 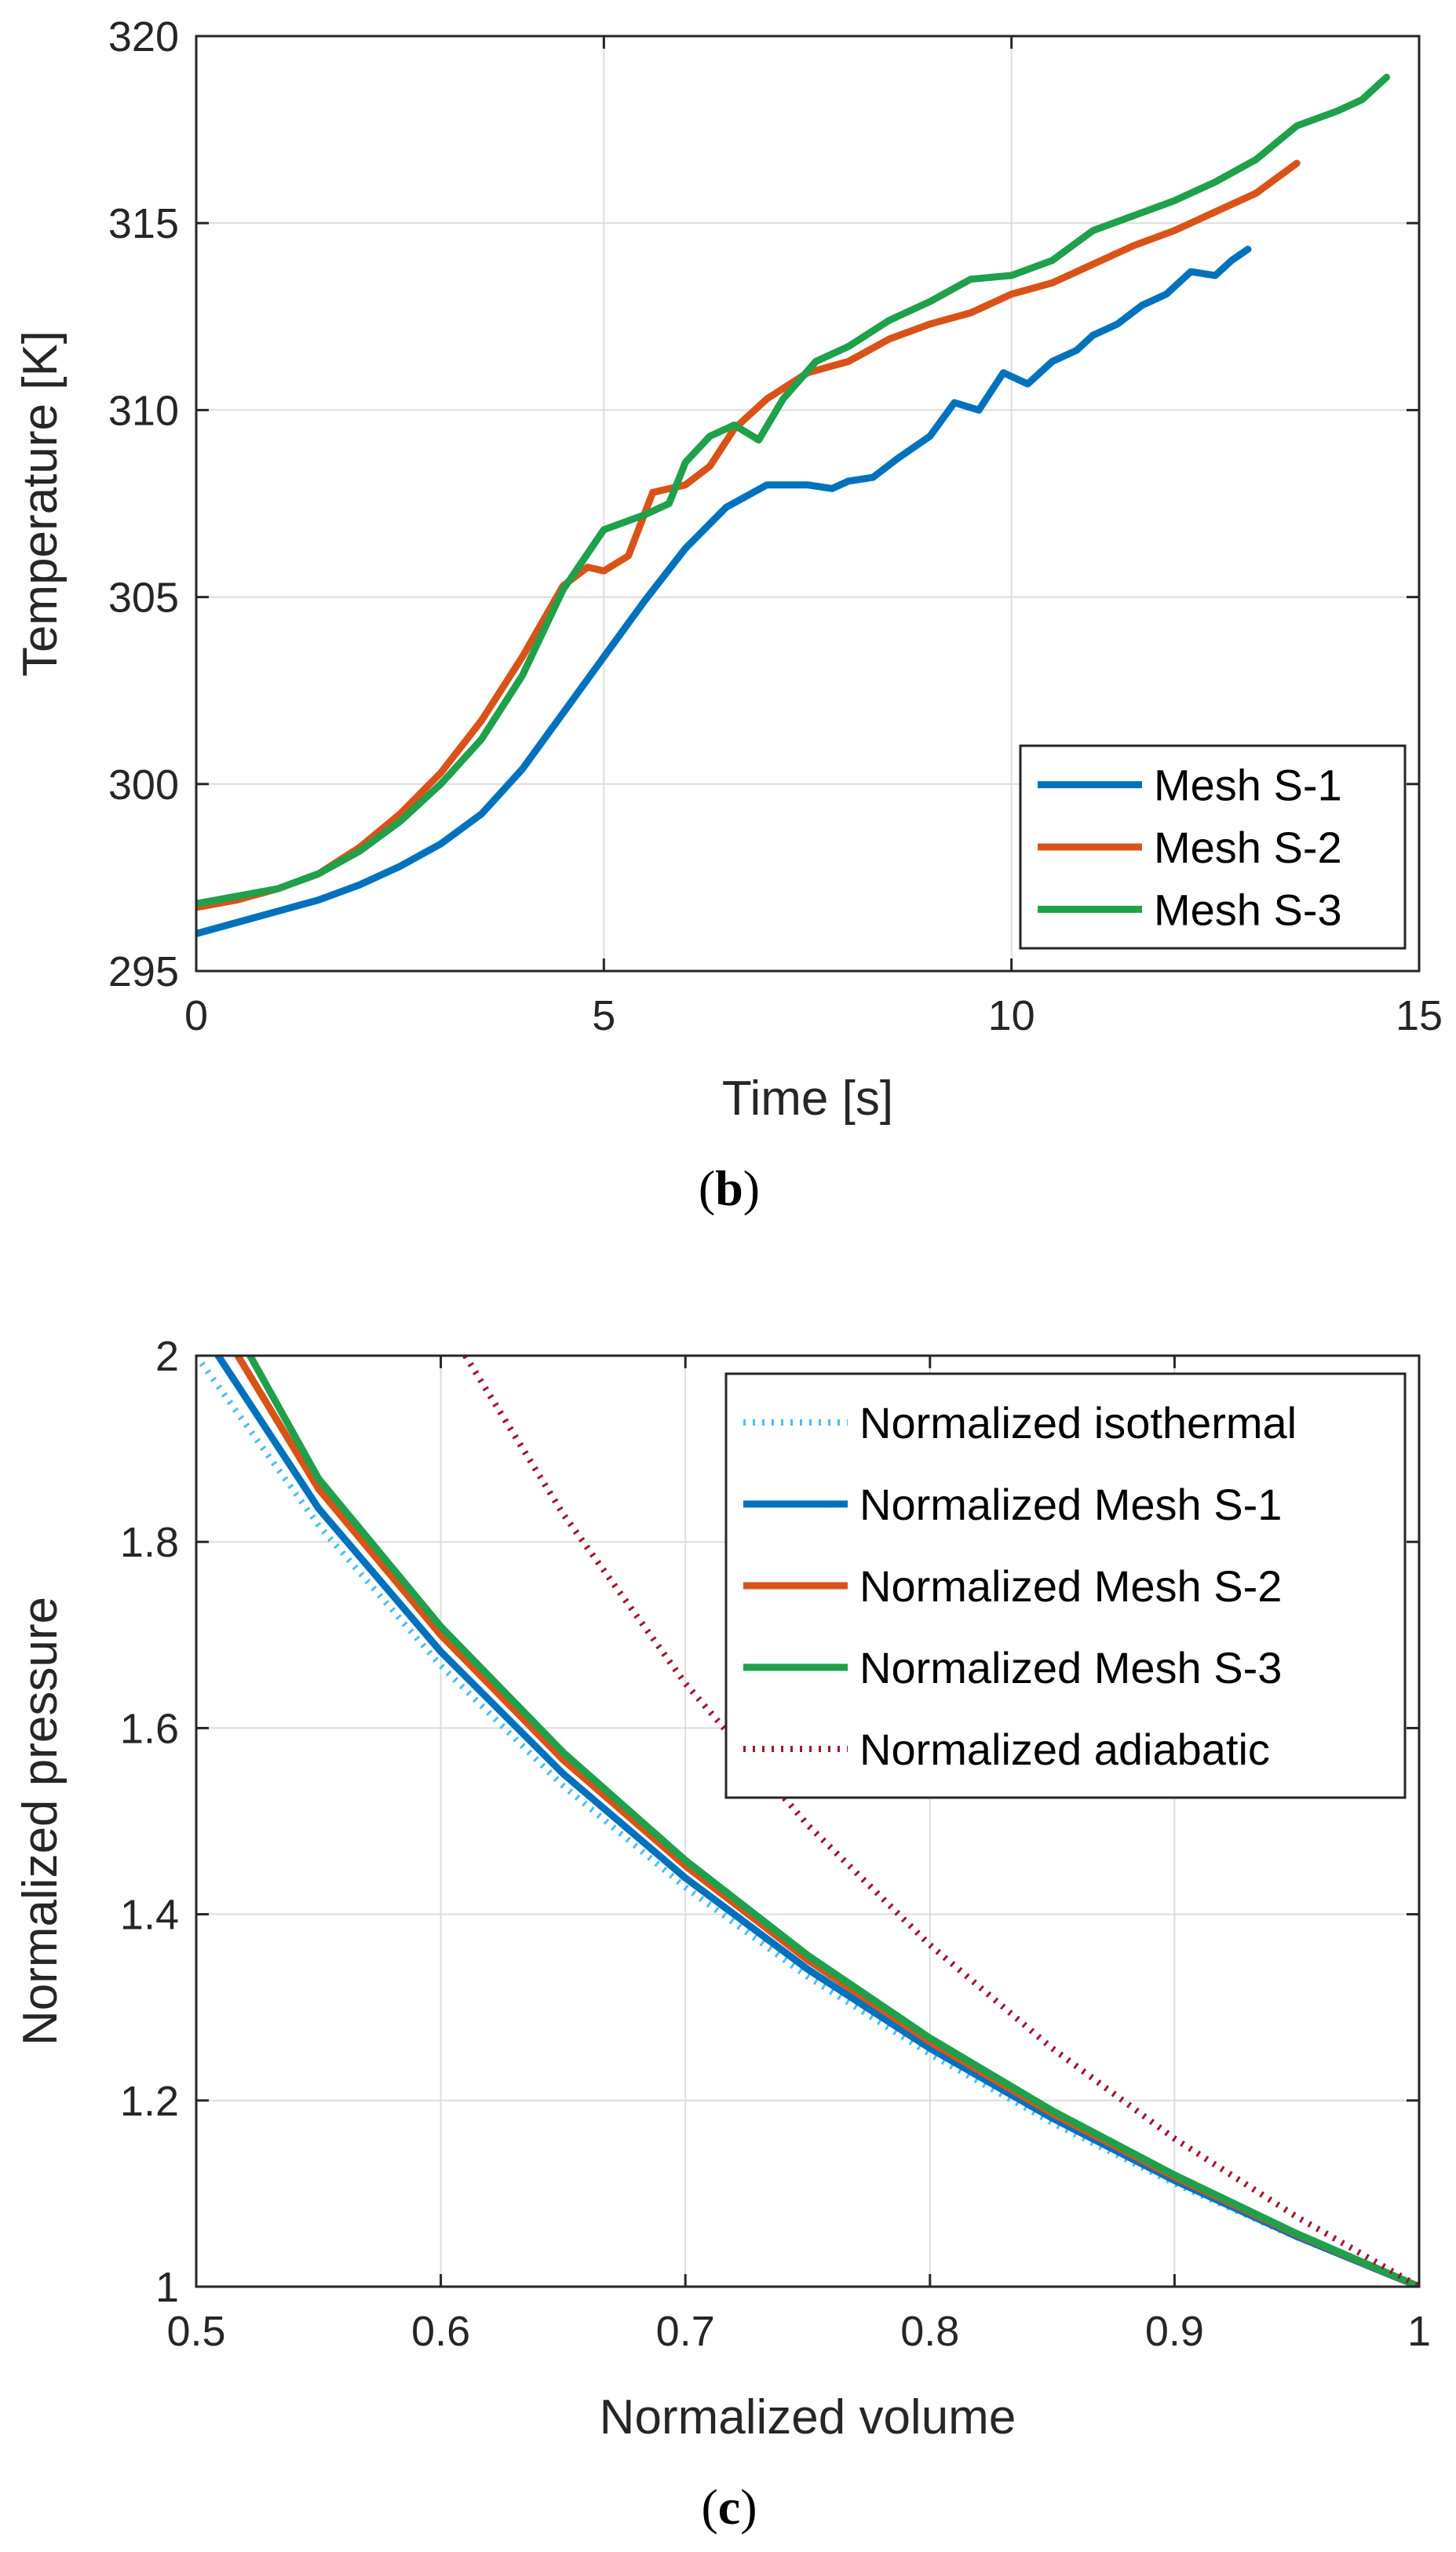 I want to click on x-tick-label: 0.7, so click(x=685, y=2331).